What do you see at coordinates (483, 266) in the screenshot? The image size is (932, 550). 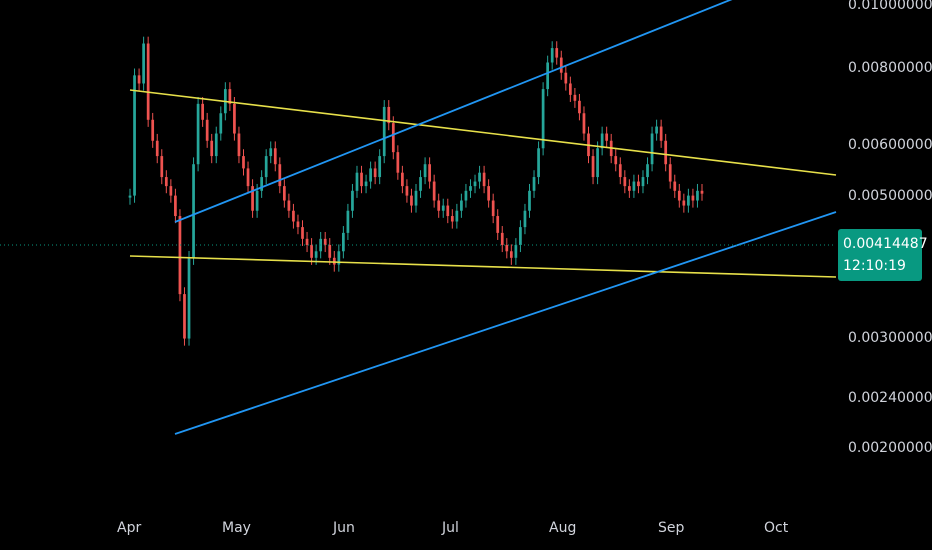 I see `lower-yellow-trendline` at bounding box center [483, 266].